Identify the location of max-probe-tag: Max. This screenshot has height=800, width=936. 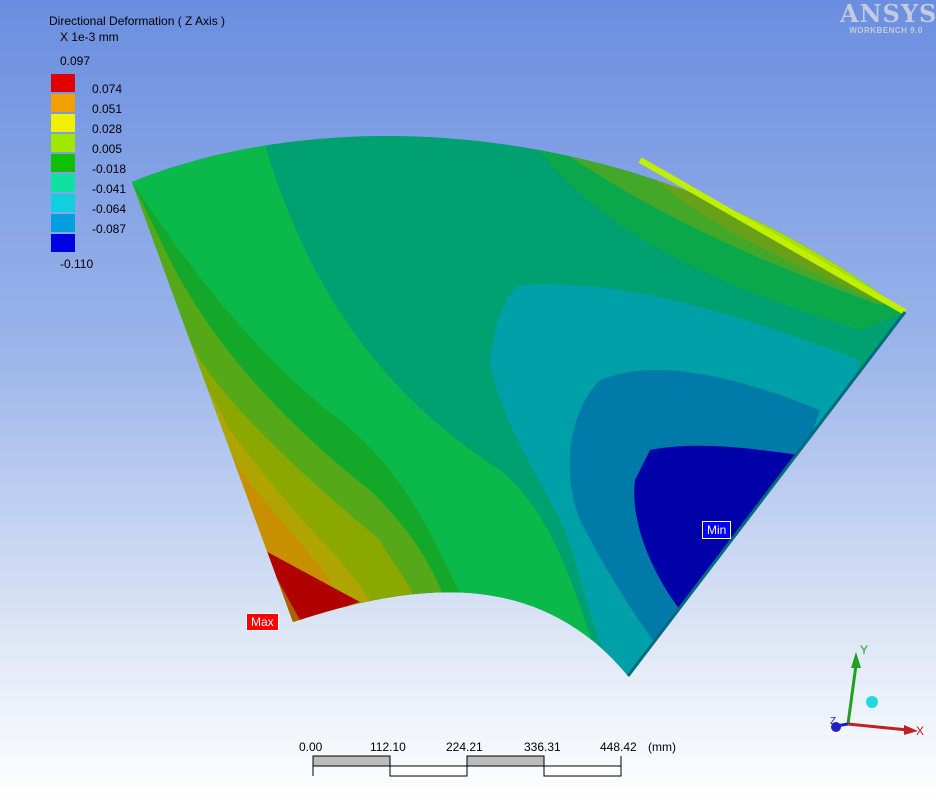
(262, 622).